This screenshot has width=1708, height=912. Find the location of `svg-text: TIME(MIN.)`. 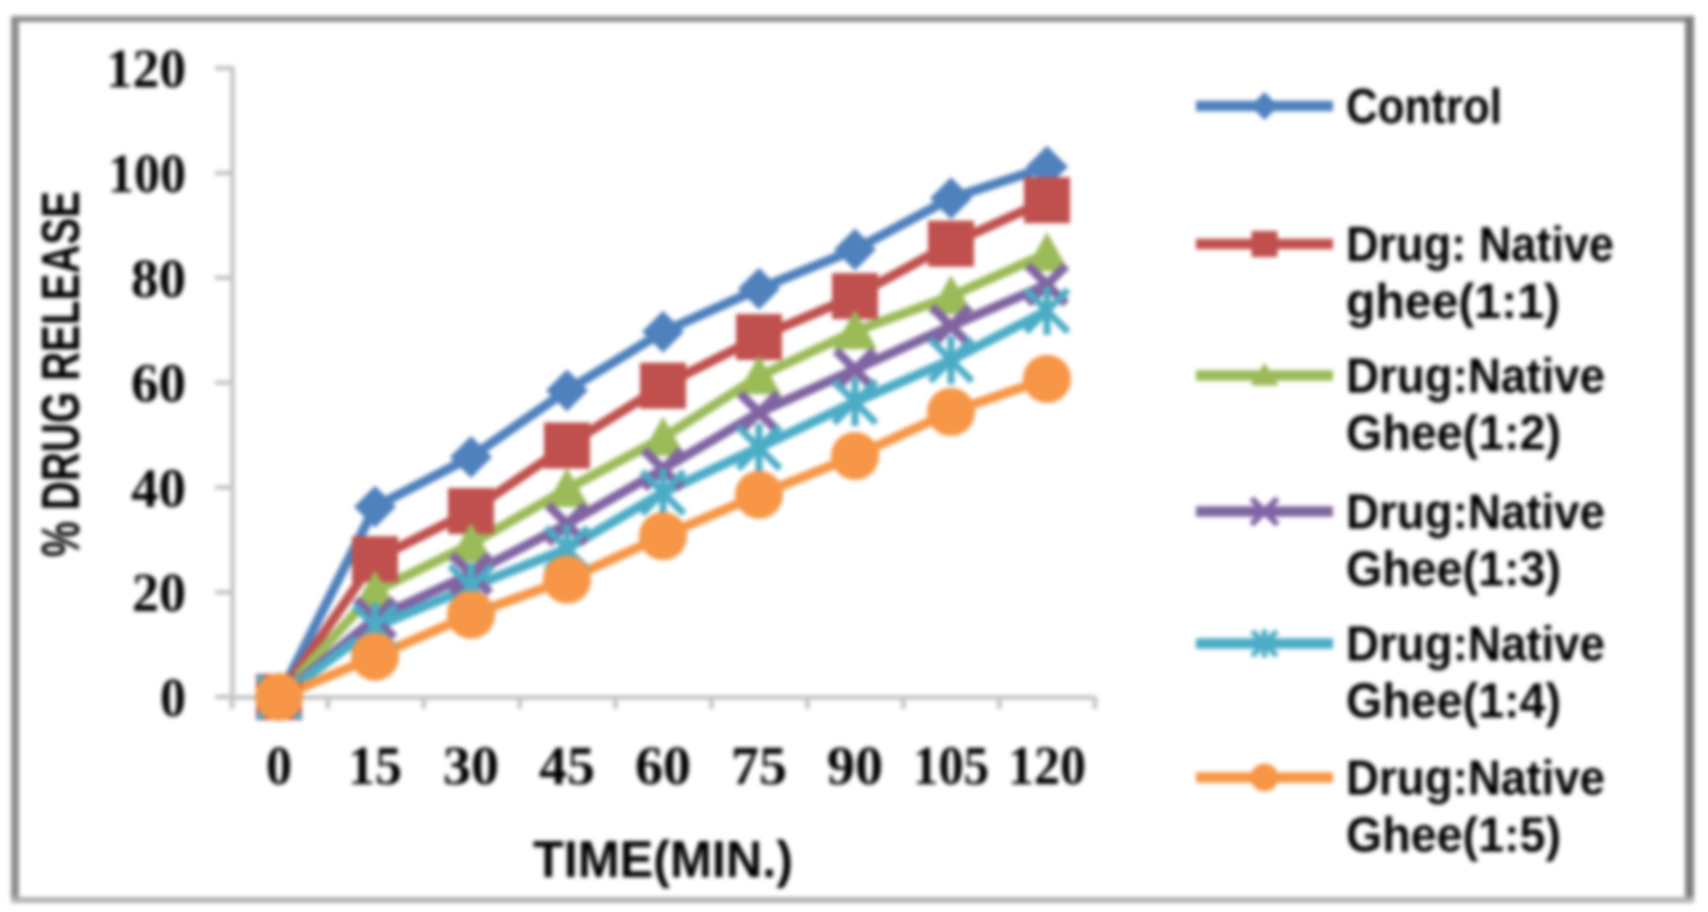

svg-text: TIME(MIN.) is located at coordinates (663, 860).